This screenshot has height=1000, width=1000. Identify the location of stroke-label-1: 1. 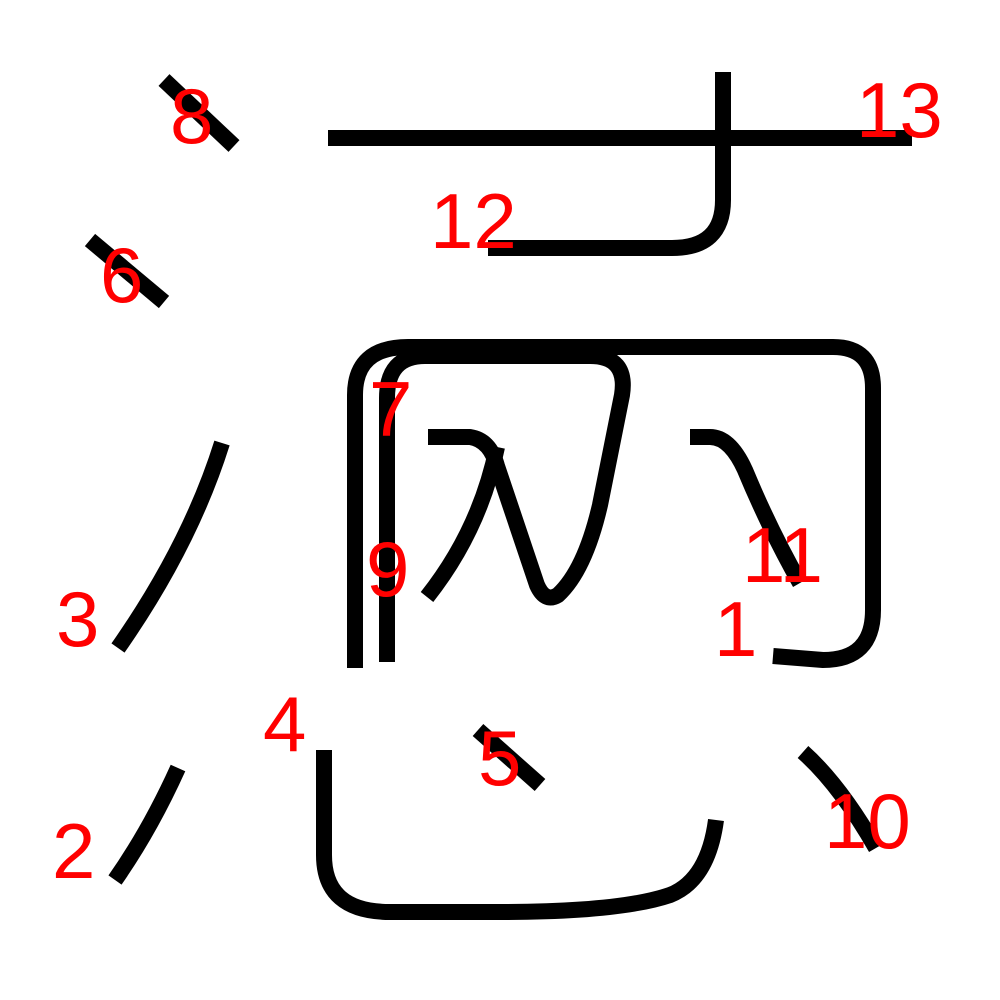
(735, 629).